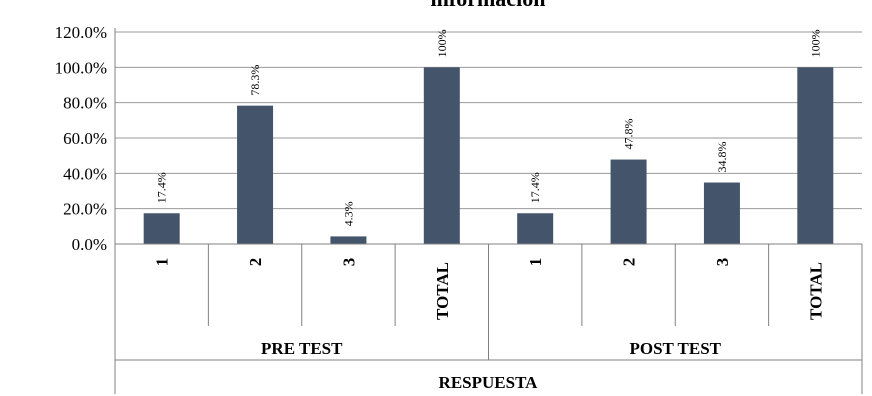 This screenshot has height=396, width=872. Describe the element at coordinates (722, 157) in the screenshot. I see `data-label: 34.8%` at that location.